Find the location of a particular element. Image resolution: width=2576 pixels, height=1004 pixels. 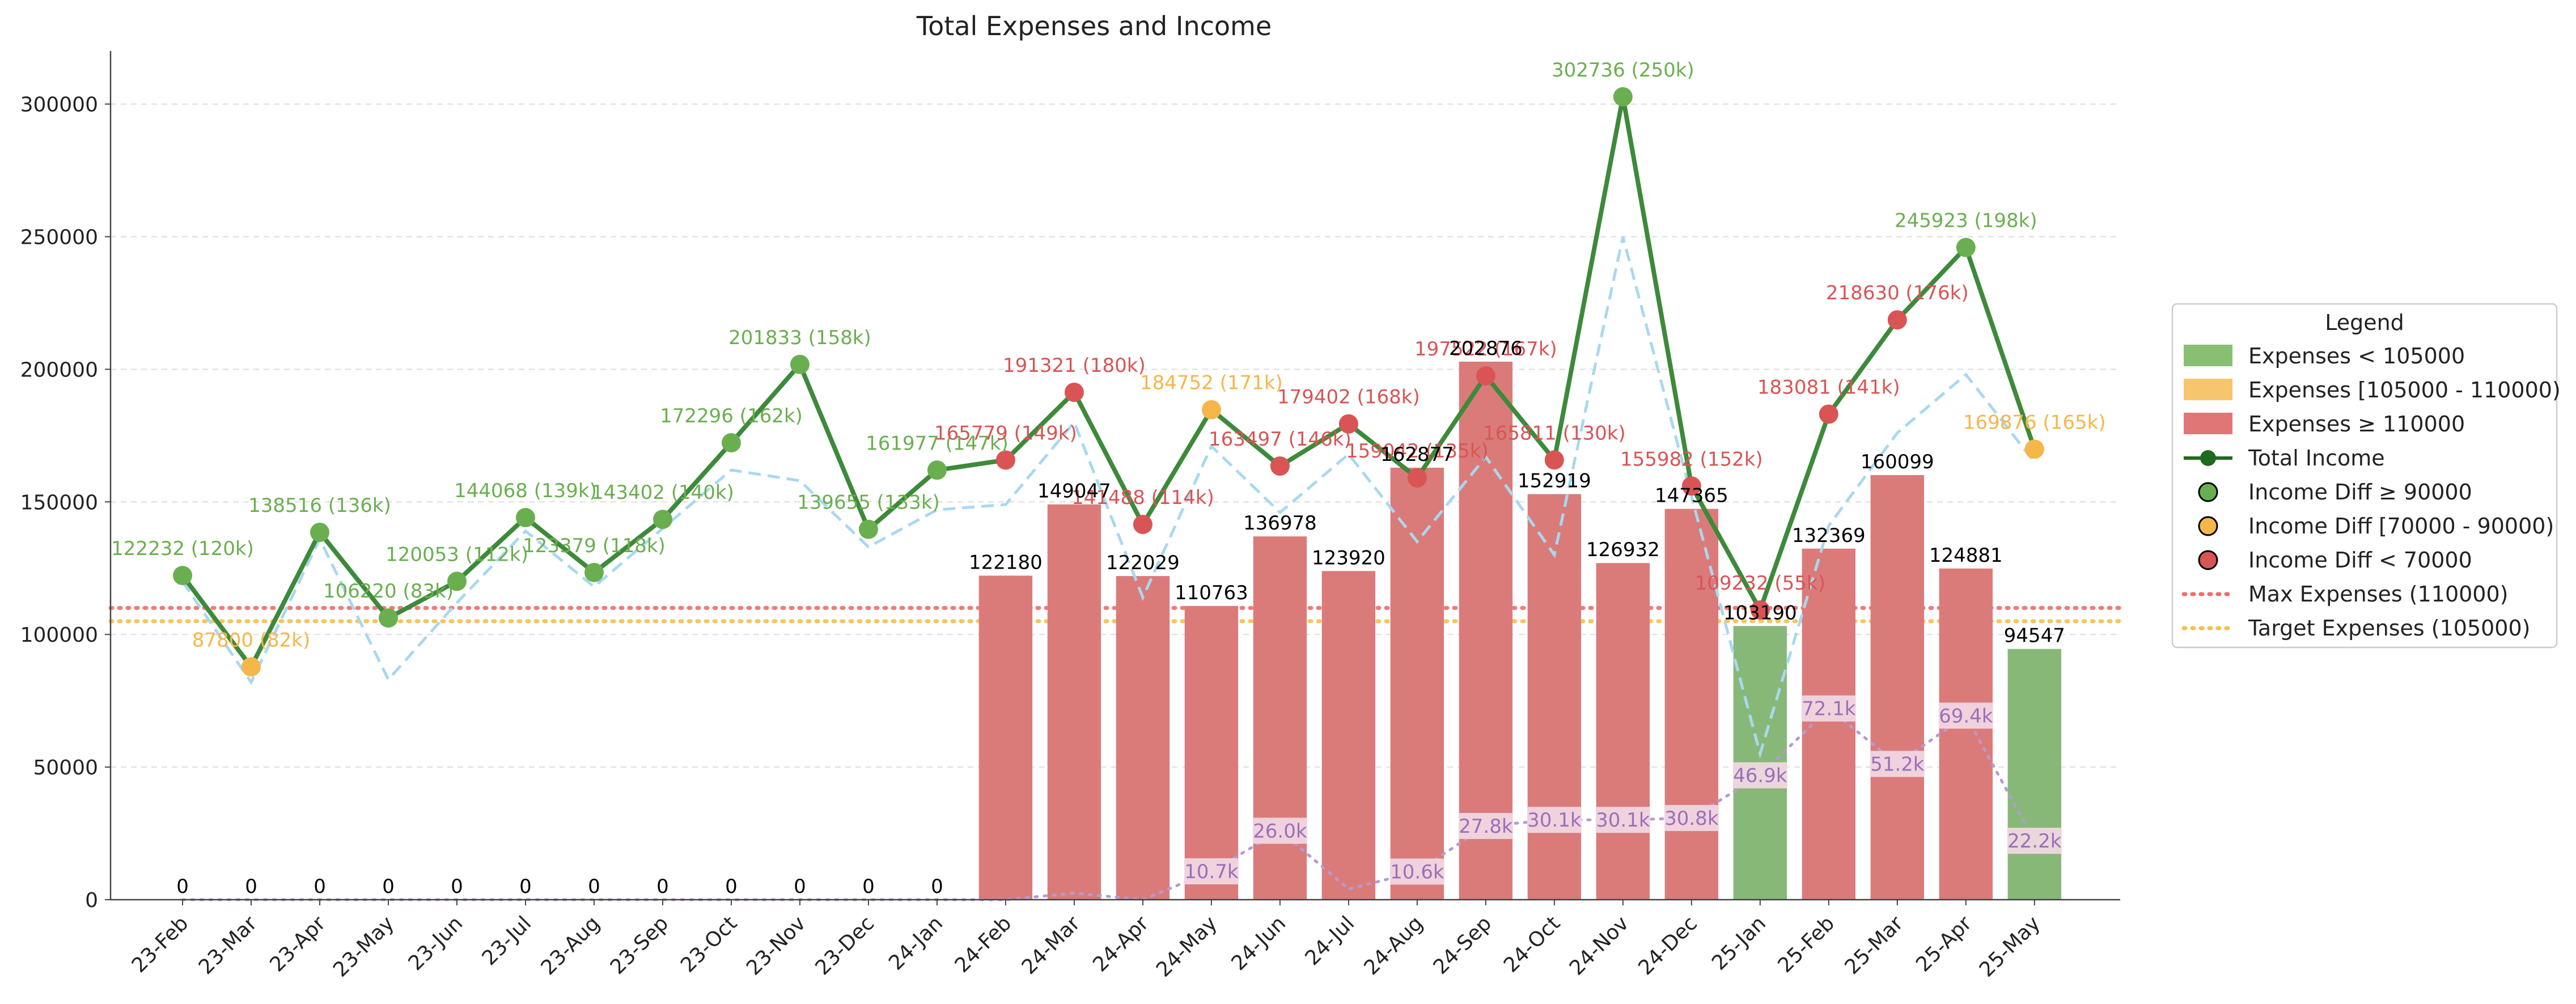

inner-label: 27.8k is located at coordinates (1486, 826).